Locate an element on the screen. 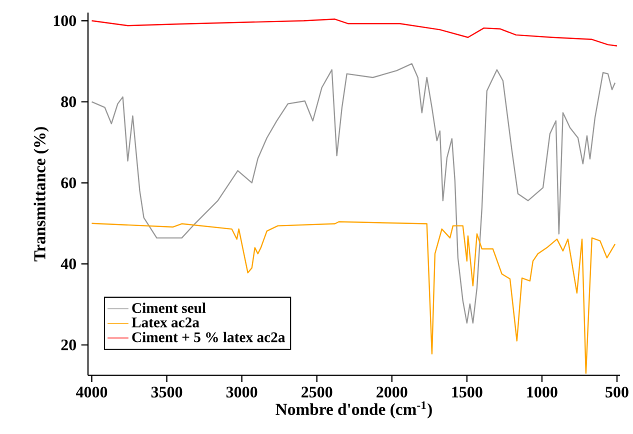 This screenshot has height=434, width=633. legend-label: Ciment seul is located at coordinates (169, 308).